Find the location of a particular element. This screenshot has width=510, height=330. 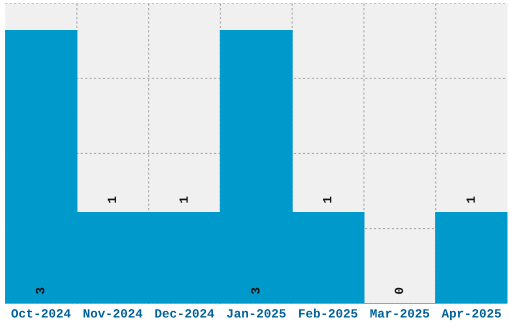

x-tick-label: Nov-2024 is located at coordinates (113, 313).